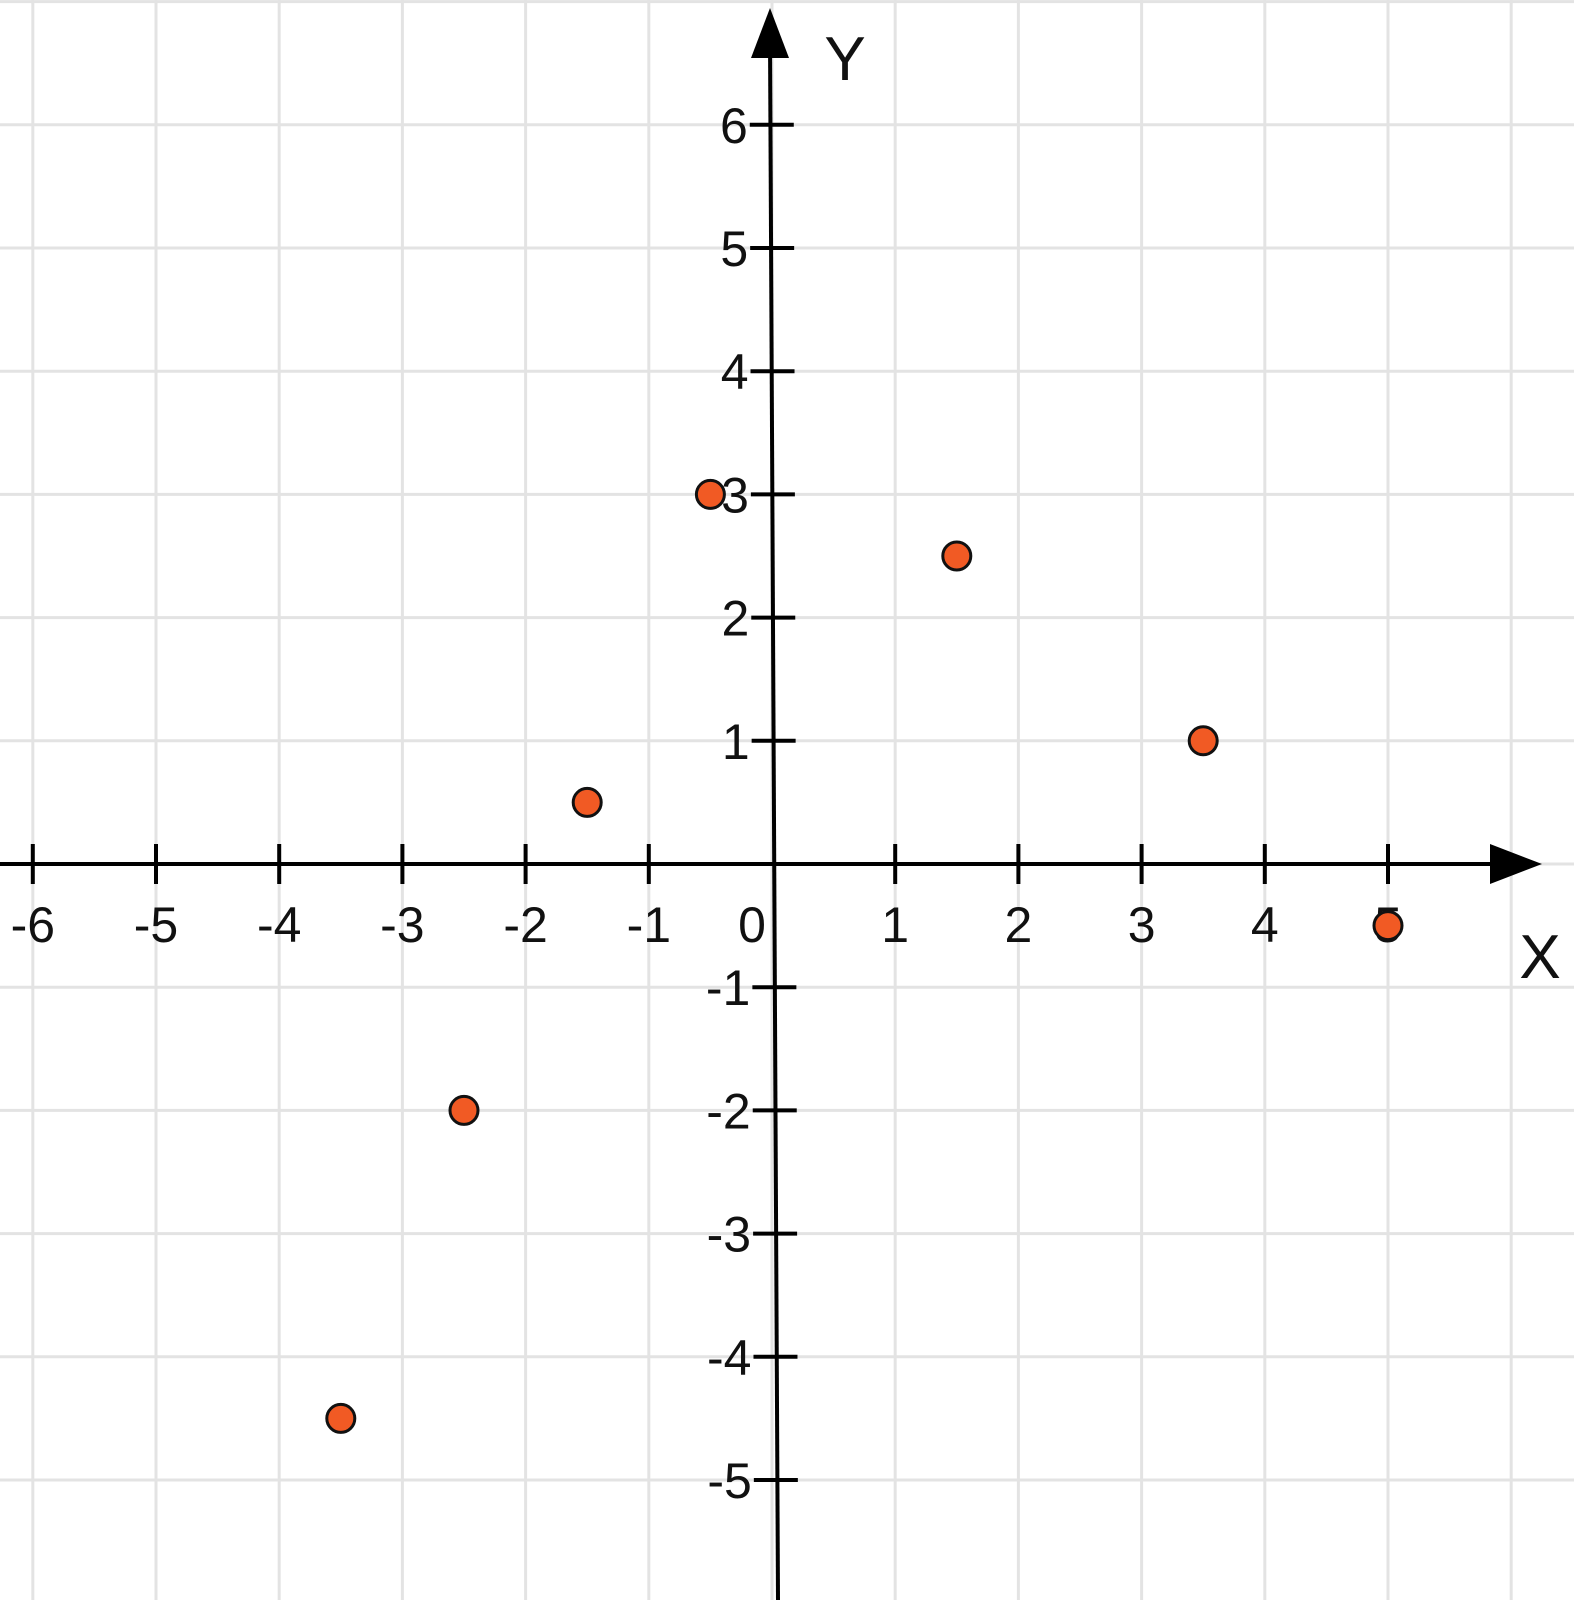 Image resolution: width=1574 pixels, height=1600 pixels. What do you see at coordinates (1516, 864) in the screenshot?
I see `x-axis-arrow` at bounding box center [1516, 864].